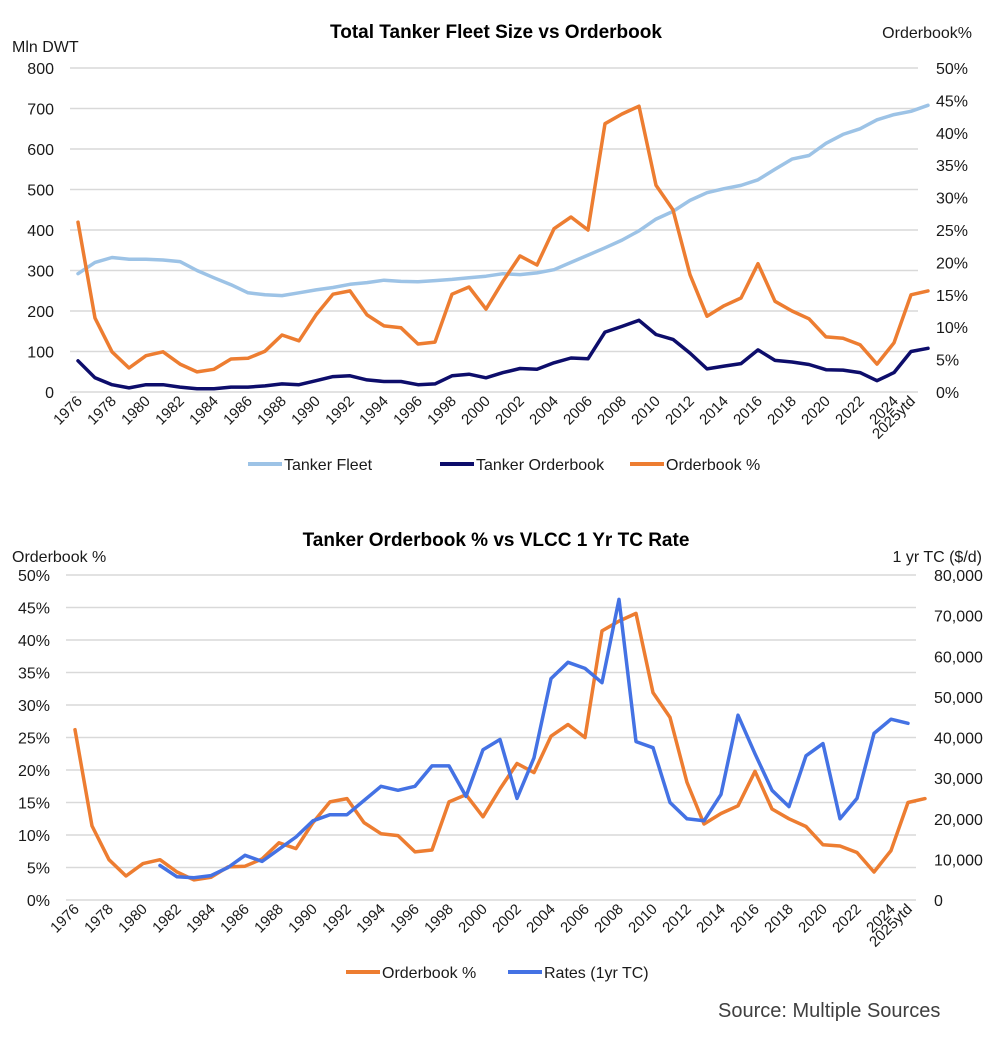 The height and width of the screenshot is (1043, 1000). Describe the element at coordinates (439, 919) in the screenshot. I see `x-tick-label: 1998` at that location.